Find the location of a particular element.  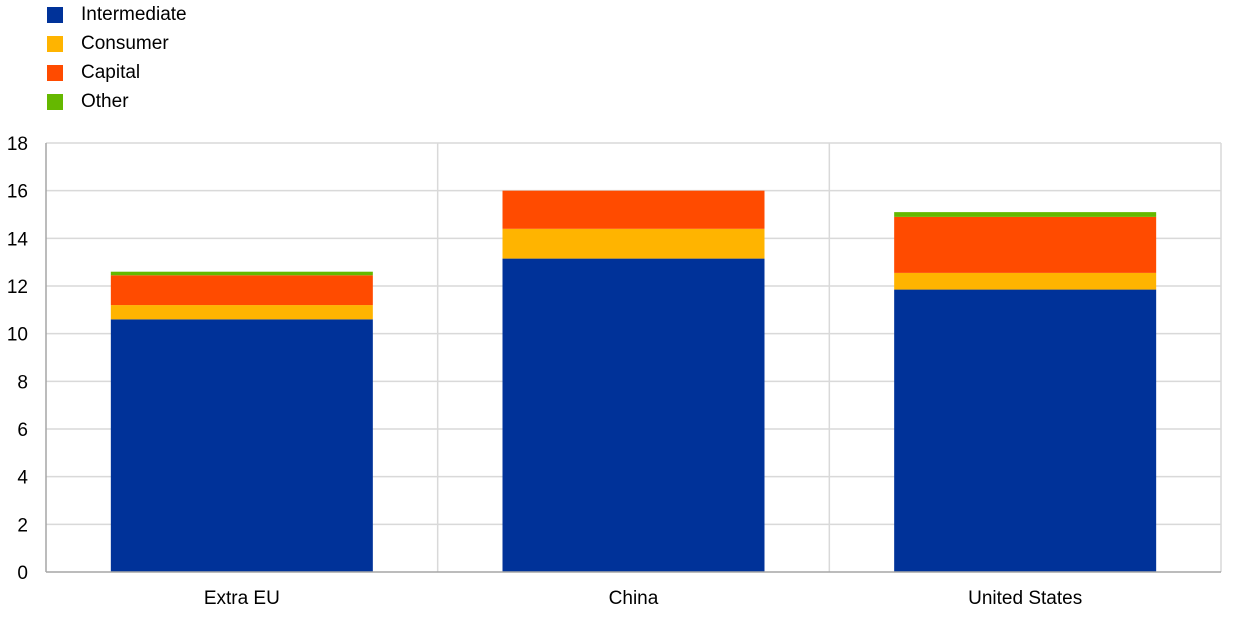

y-tick-label: 2 is located at coordinates (22, 525).